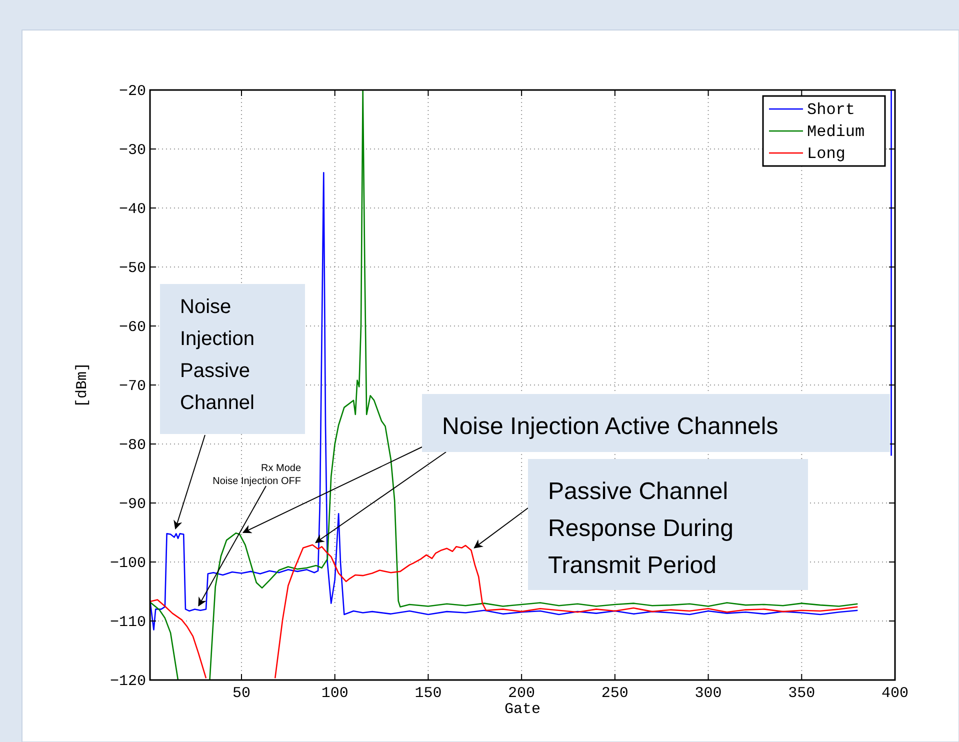 The height and width of the screenshot is (742, 959). I want to click on x-tick-label: 350, so click(802, 693).